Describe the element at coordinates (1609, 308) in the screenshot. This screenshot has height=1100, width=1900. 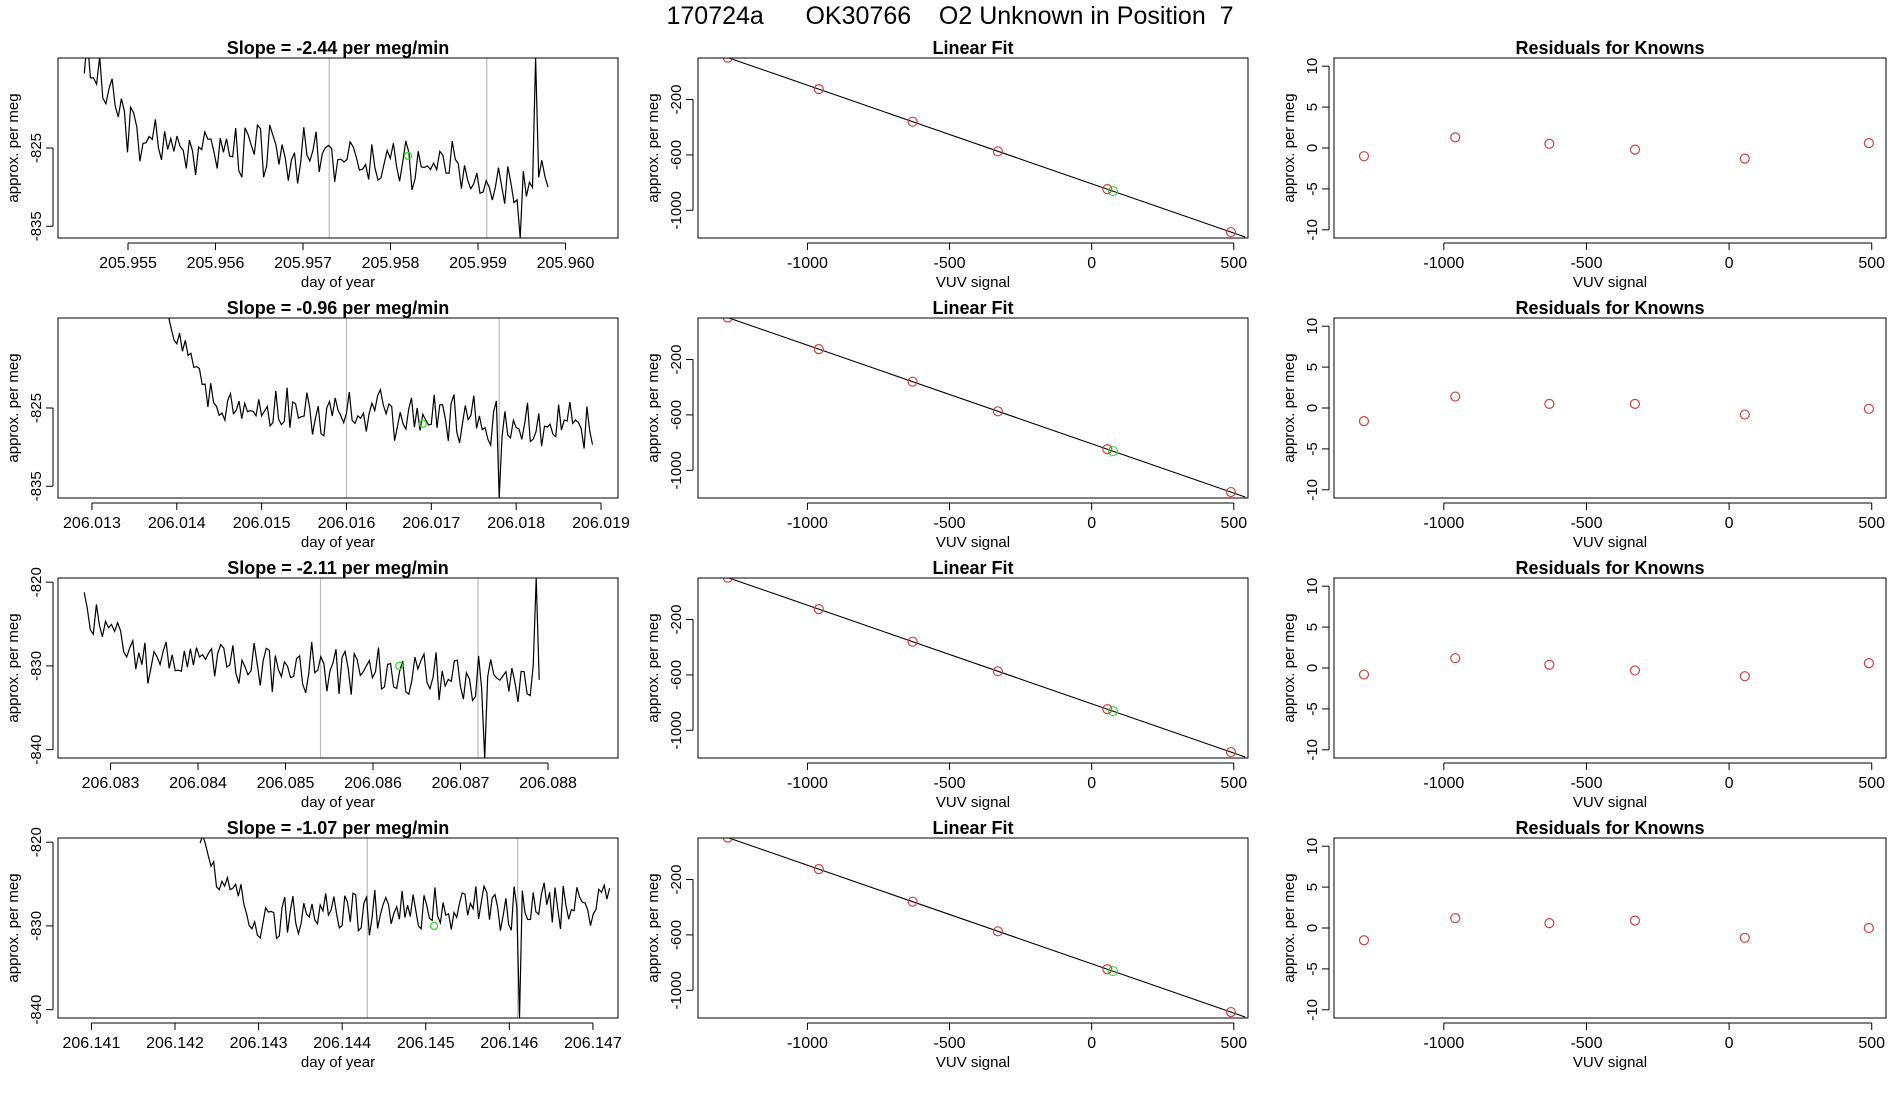
I see `chart-title: Residuals for Knowns` at that location.